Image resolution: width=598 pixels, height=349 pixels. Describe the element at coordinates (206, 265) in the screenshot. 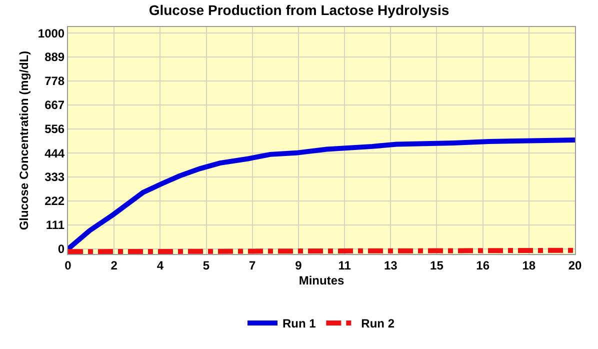

I see `x-tick-label: 5` at that location.